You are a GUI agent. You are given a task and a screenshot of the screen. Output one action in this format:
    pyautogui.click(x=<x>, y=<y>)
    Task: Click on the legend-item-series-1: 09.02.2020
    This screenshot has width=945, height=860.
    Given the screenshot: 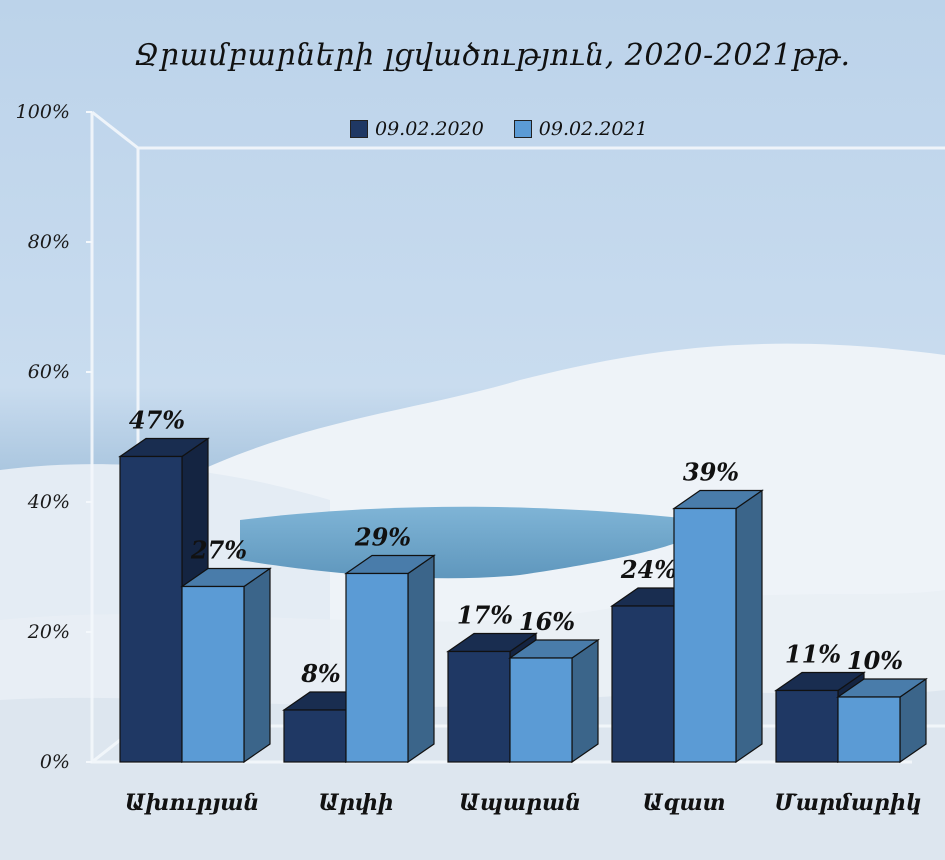 What is the action you would take?
    pyautogui.click(x=417, y=129)
    